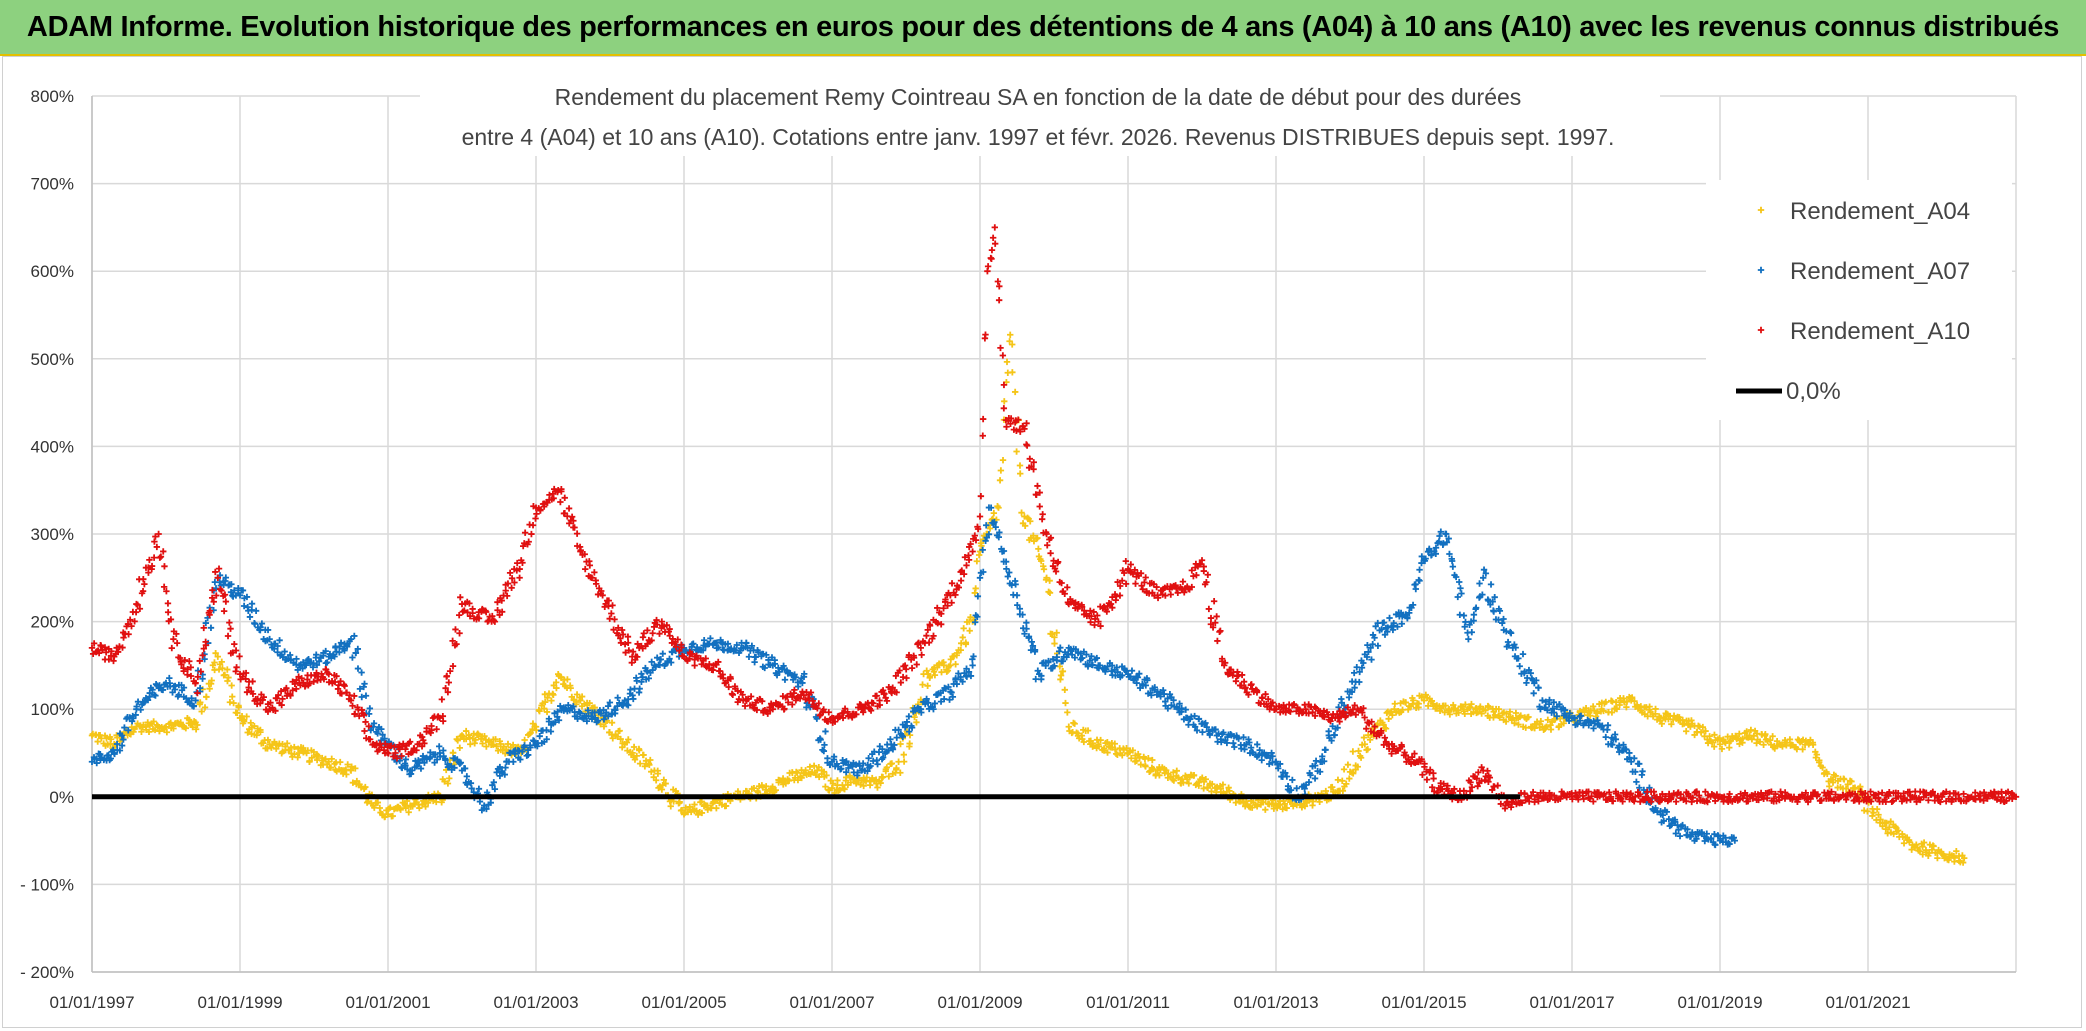 This screenshot has height=1031, width=2086. Describe the element at coordinates (1880, 271) in the screenshot. I see `legend-item-label: Rendement_A07` at that location.